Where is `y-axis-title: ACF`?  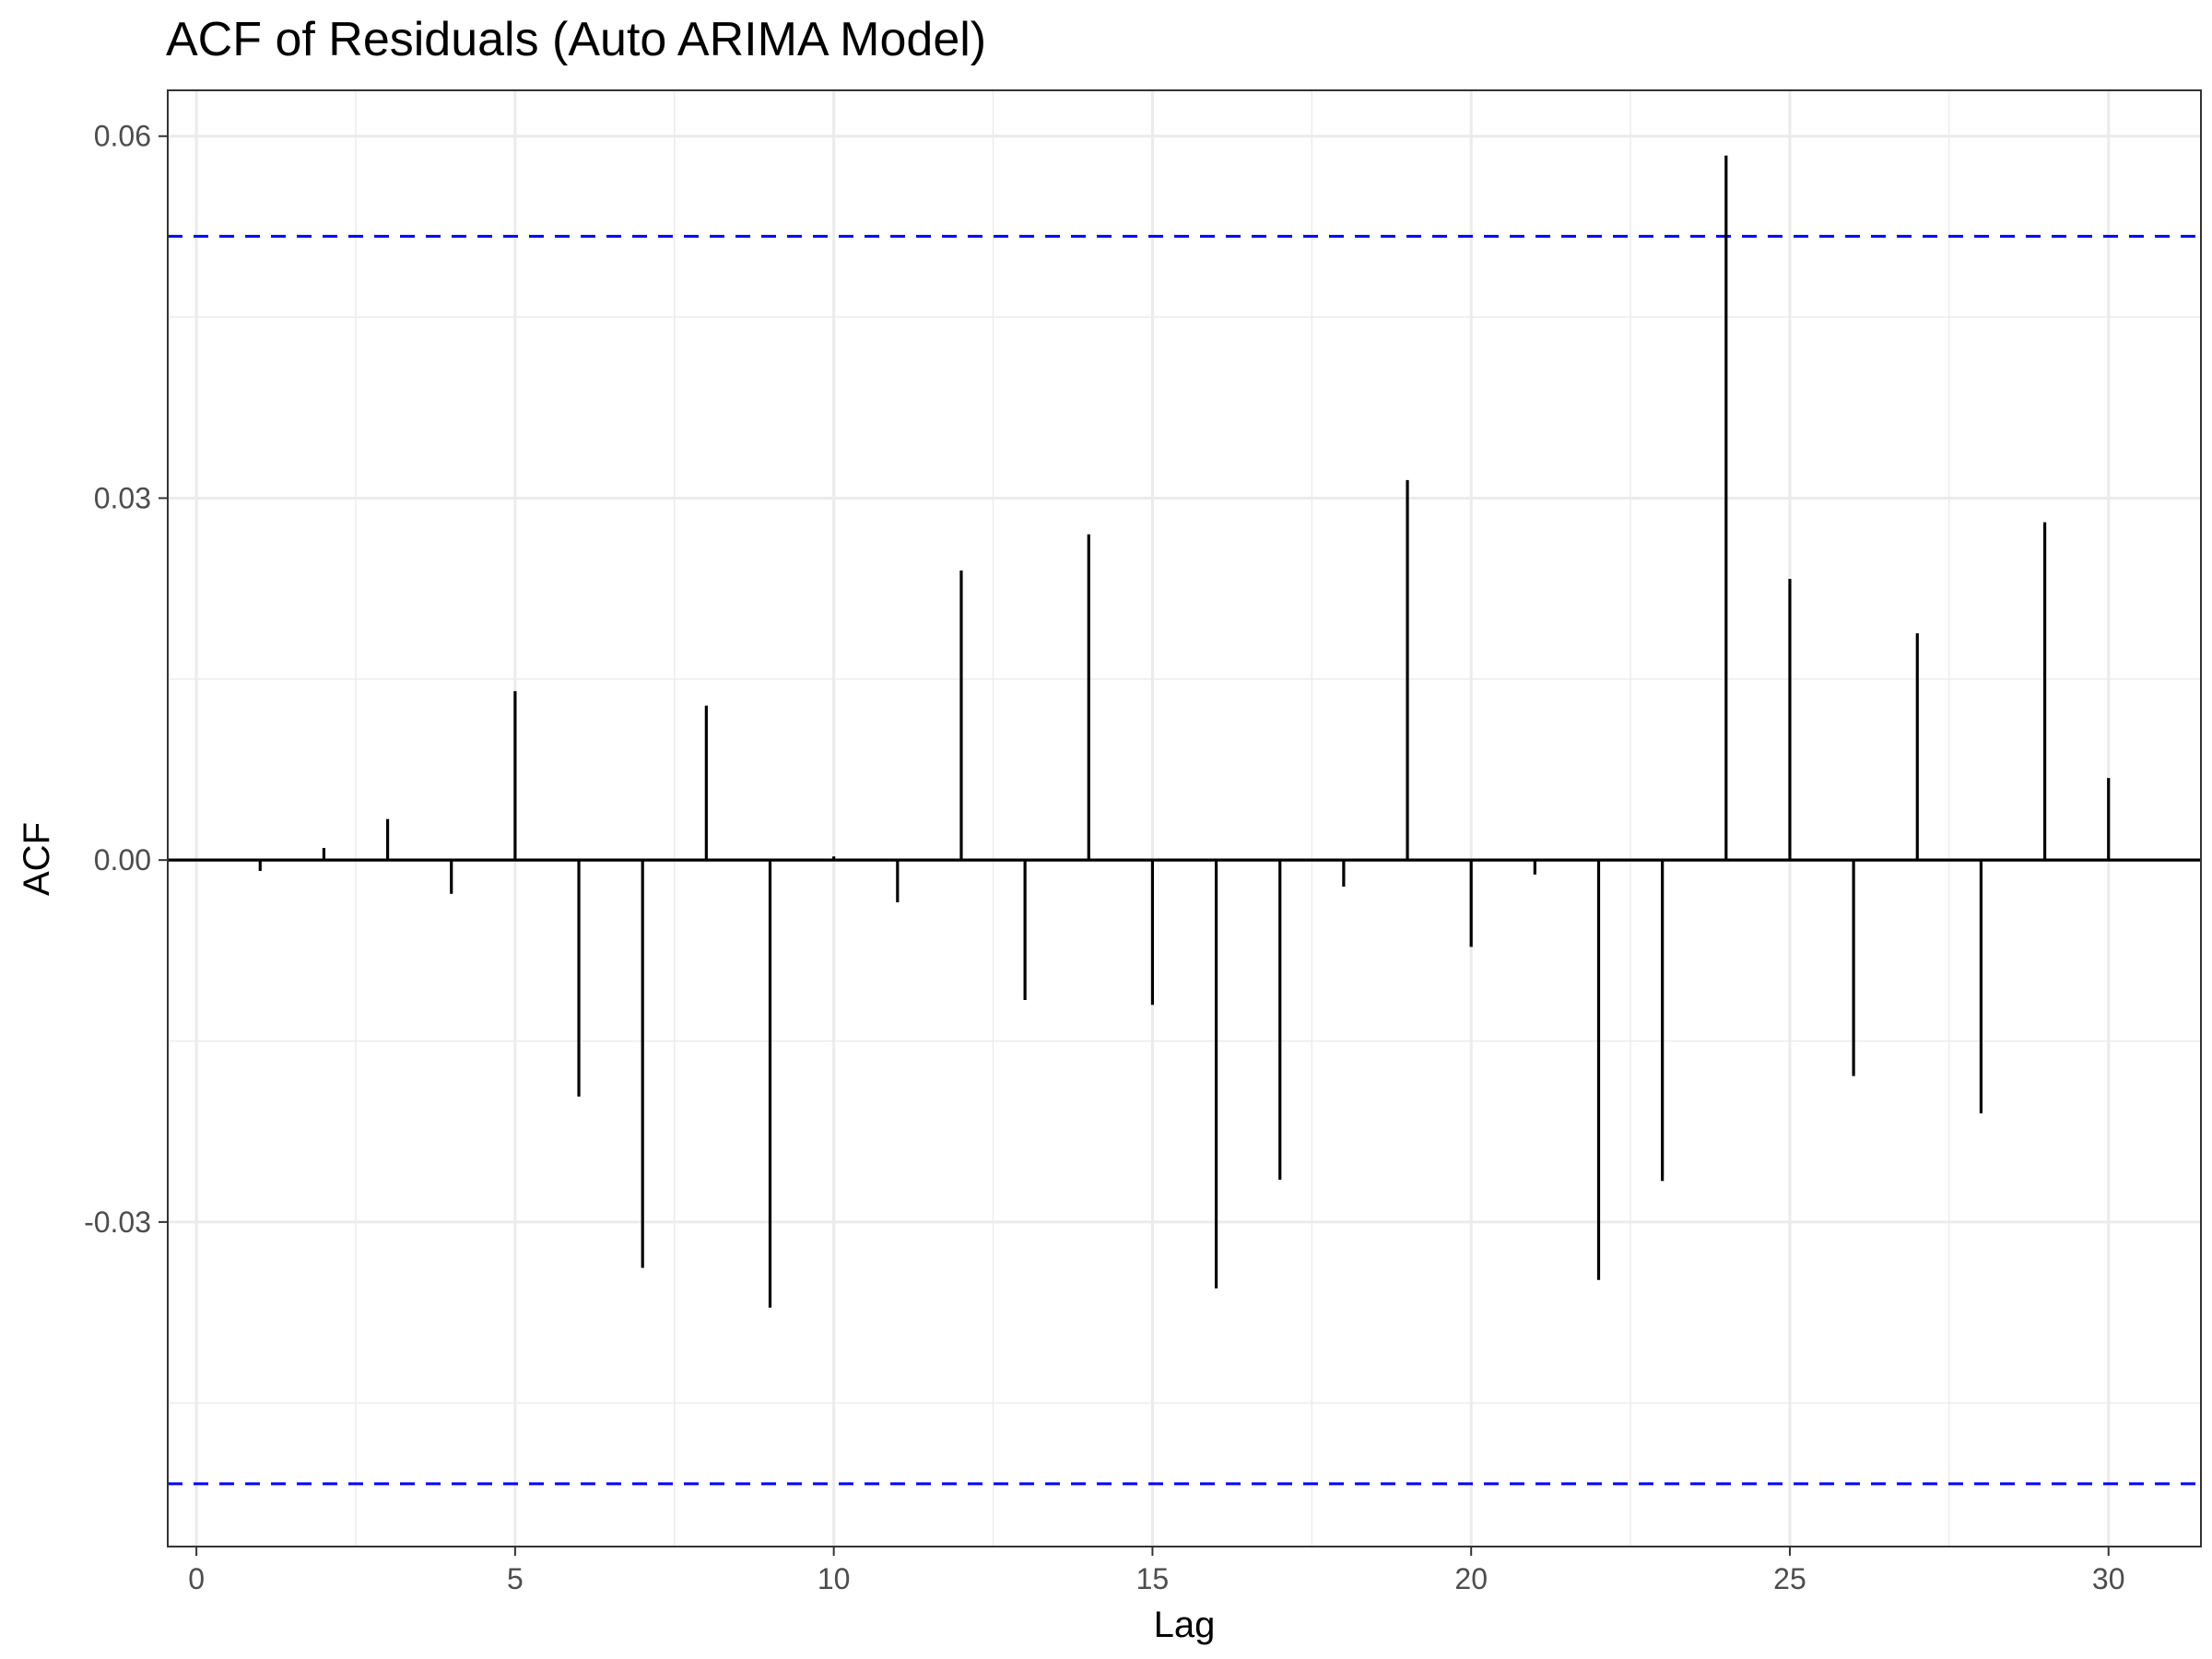
y-axis-title: ACF is located at coordinates (37, 859).